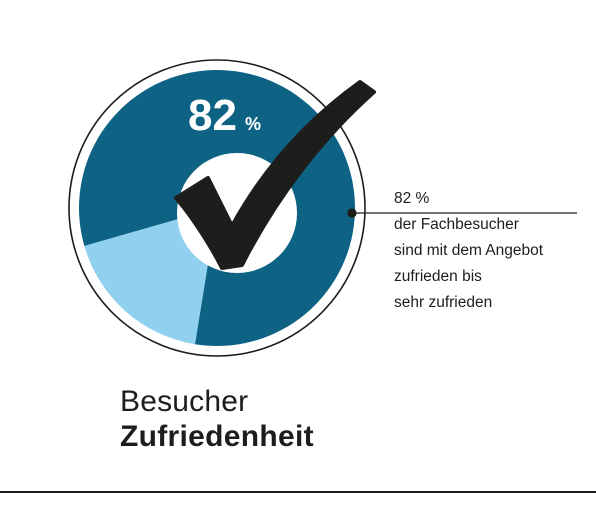 Image resolution: width=596 pixels, height=505 pixels. I want to click on pie-slice-other, so click(150, 276).